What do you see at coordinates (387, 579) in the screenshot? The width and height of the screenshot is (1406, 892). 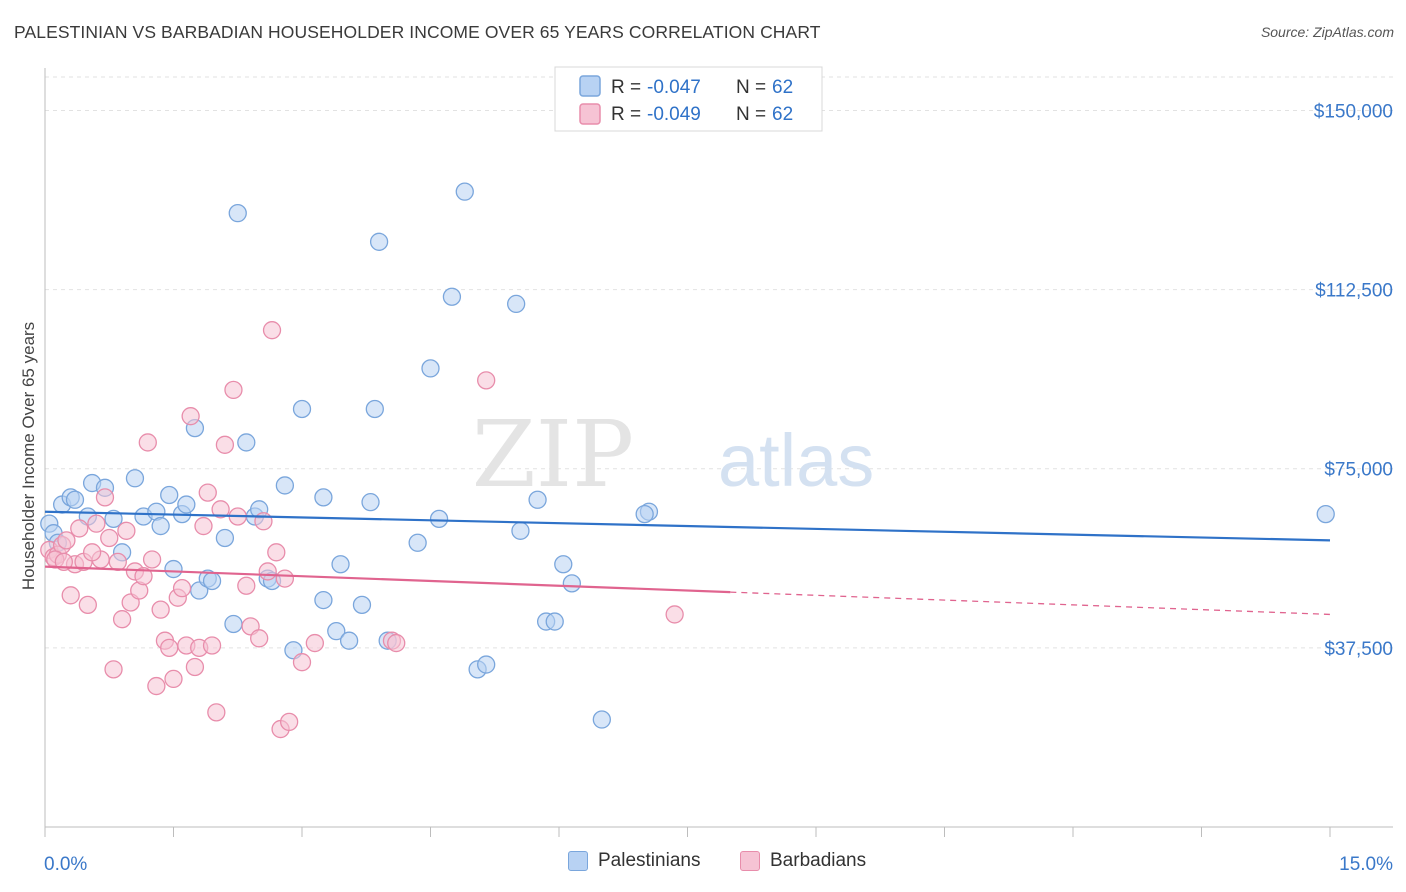 I see `barbadians-trend-line` at bounding box center [387, 579].